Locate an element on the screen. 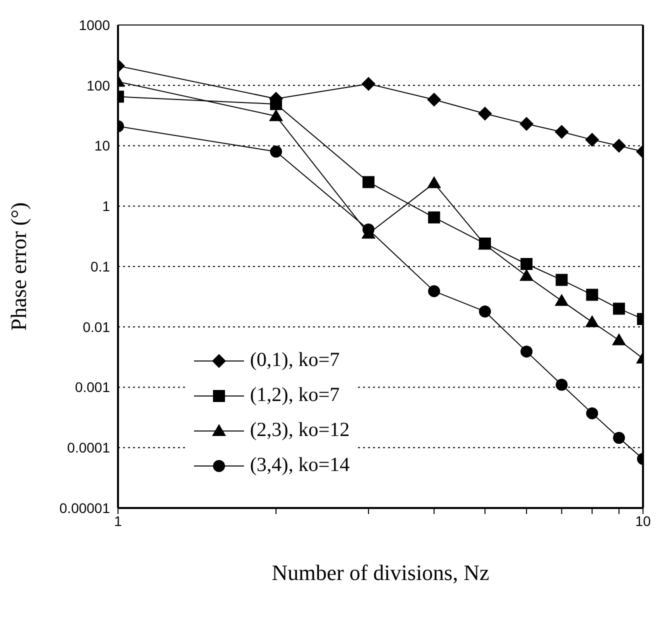 Image resolution: width=658 pixels, height=634 pixels. legend-label: (0,1), ko=7 is located at coordinates (295, 360).